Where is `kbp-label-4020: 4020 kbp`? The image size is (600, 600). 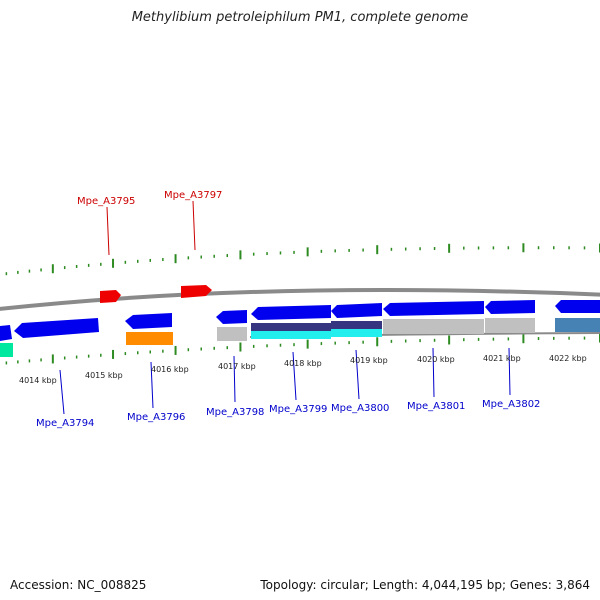
kbp-label-4020: 4020 kbp is located at coordinates (436, 359).